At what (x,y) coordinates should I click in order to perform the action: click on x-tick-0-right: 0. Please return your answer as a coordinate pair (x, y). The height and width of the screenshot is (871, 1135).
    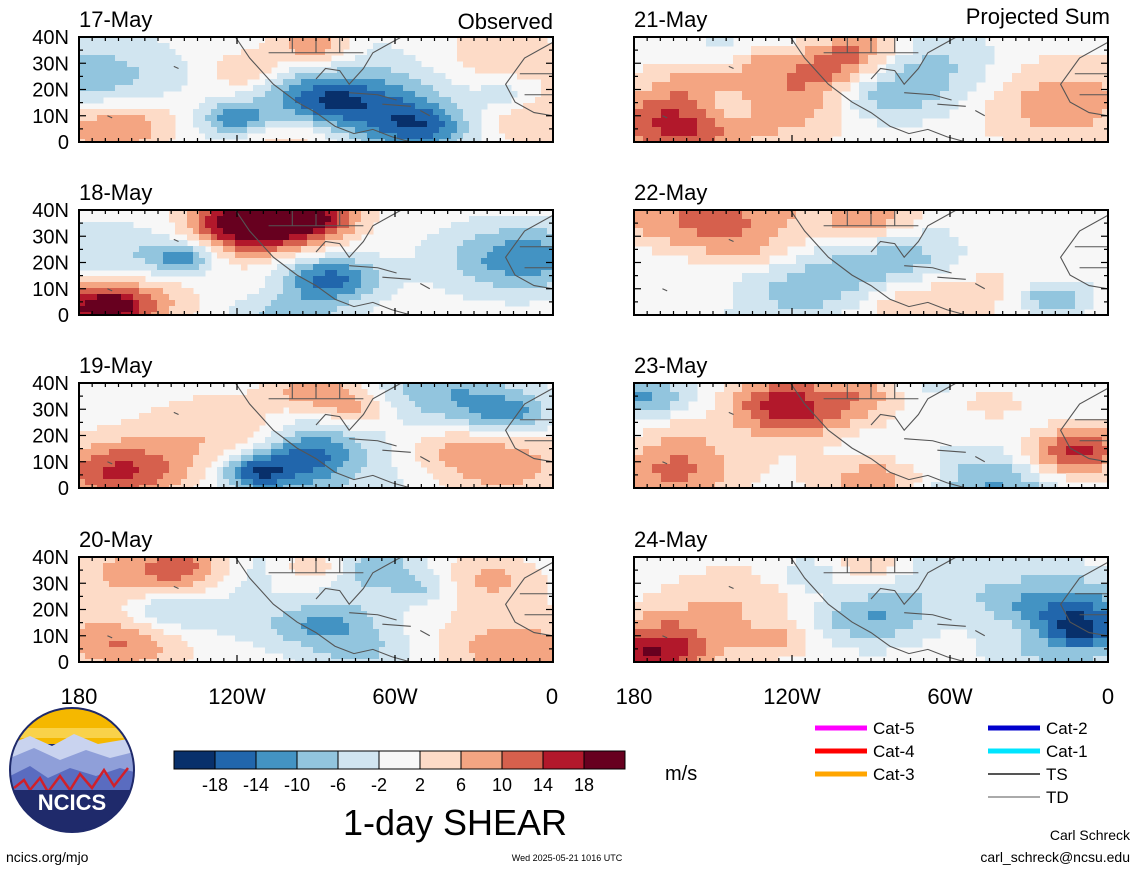
    Looking at the image, I should click on (1108, 696).